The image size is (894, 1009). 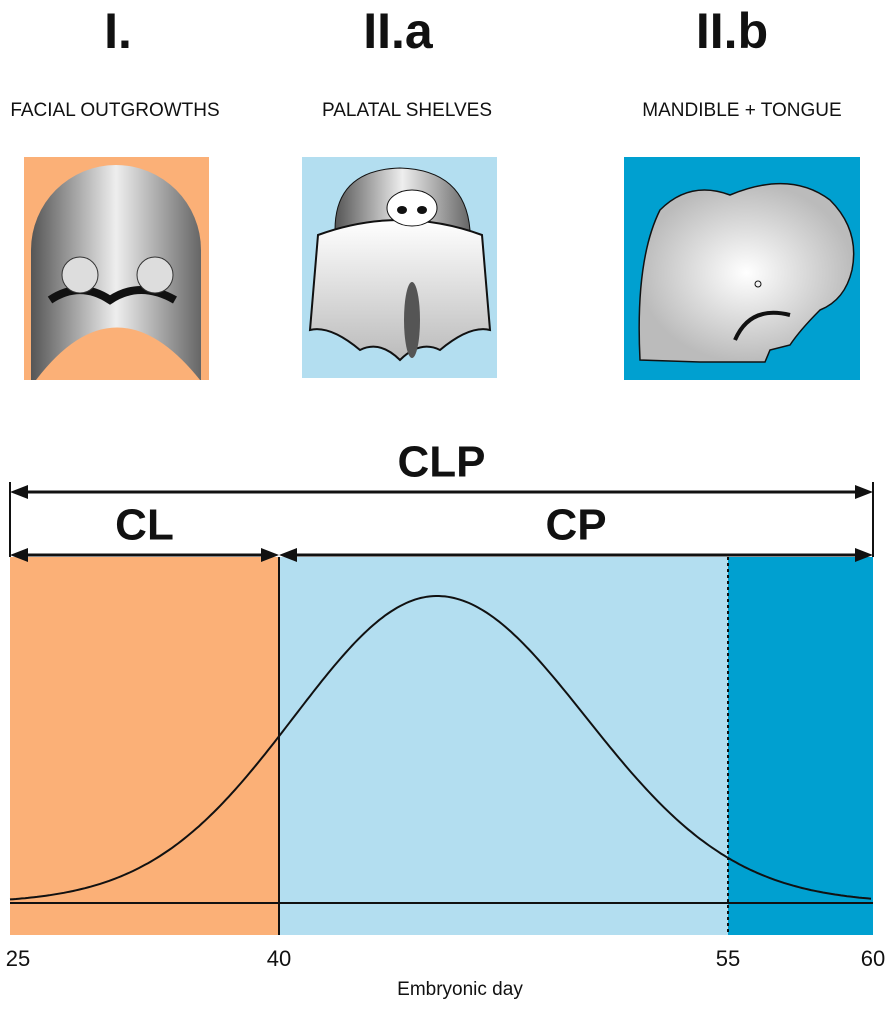 What do you see at coordinates (398, 31) in the screenshot?
I see `stage-numeral: II.a` at bounding box center [398, 31].